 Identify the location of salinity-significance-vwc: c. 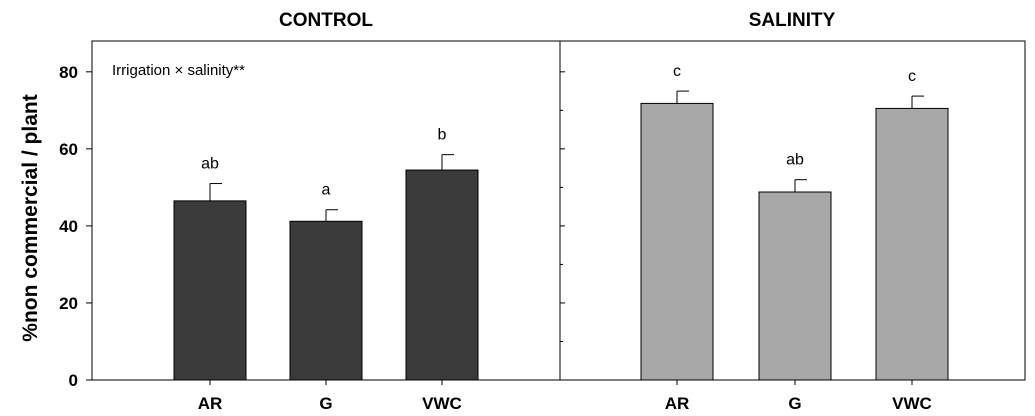
(912, 76).